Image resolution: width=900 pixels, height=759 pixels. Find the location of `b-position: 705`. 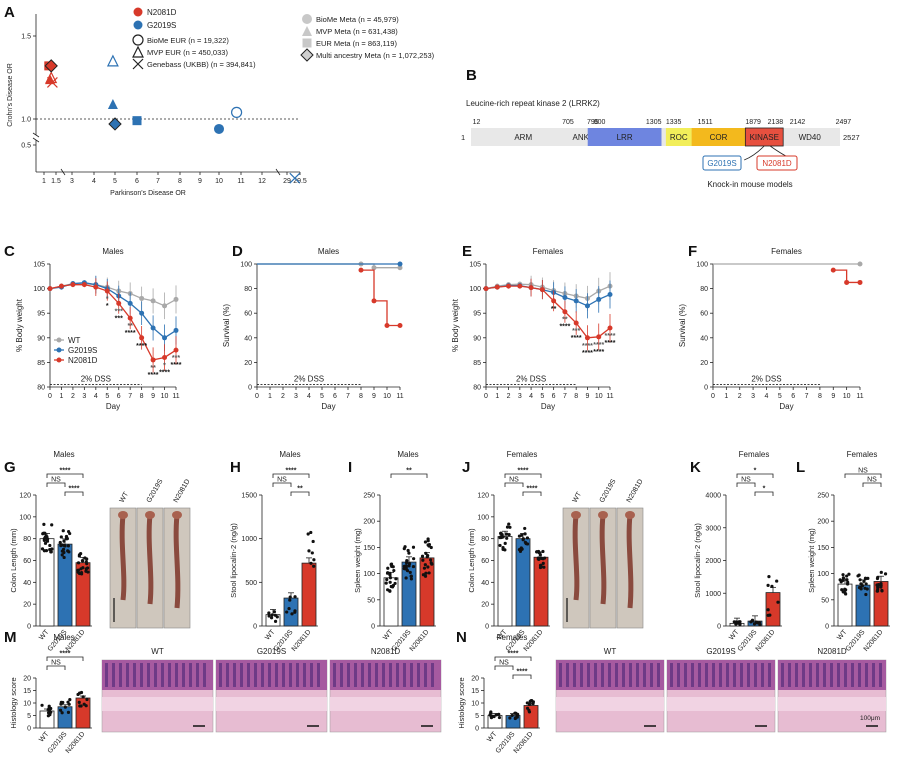

b-position: 705 is located at coordinates (568, 122).